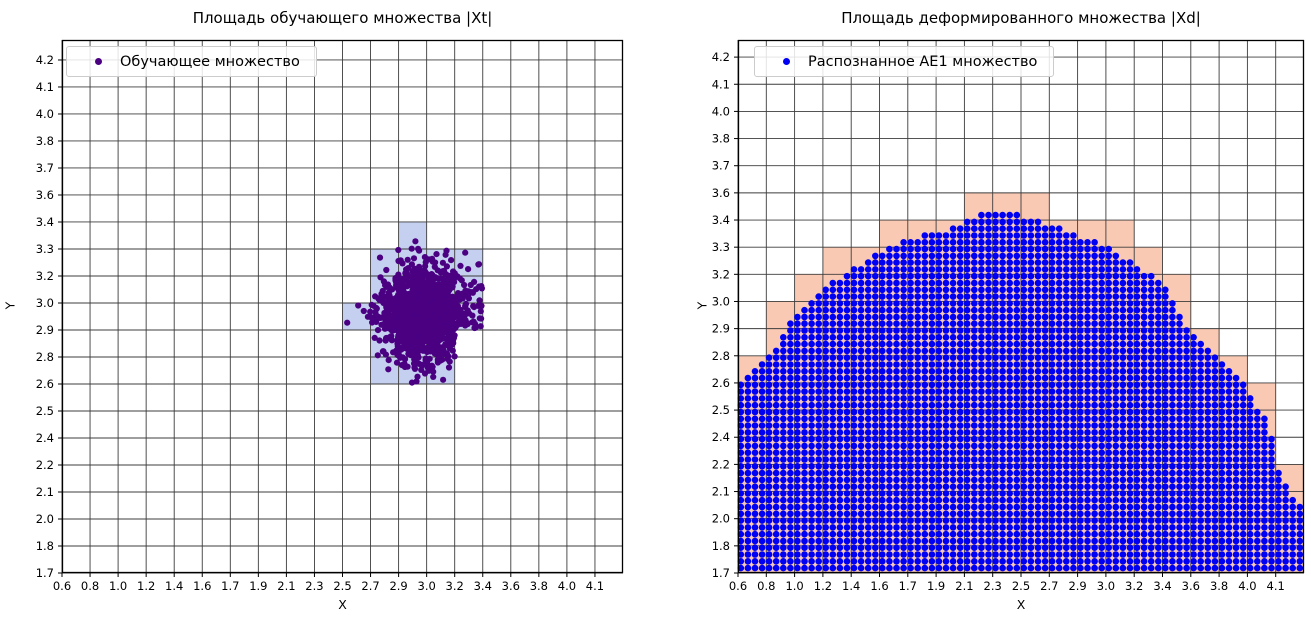 The image size is (1311, 626). What do you see at coordinates (342, 18) in the screenshot?
I see `left-plot-title: Площадь обучающего множества |Xt|` at bounding box center [342, 18].